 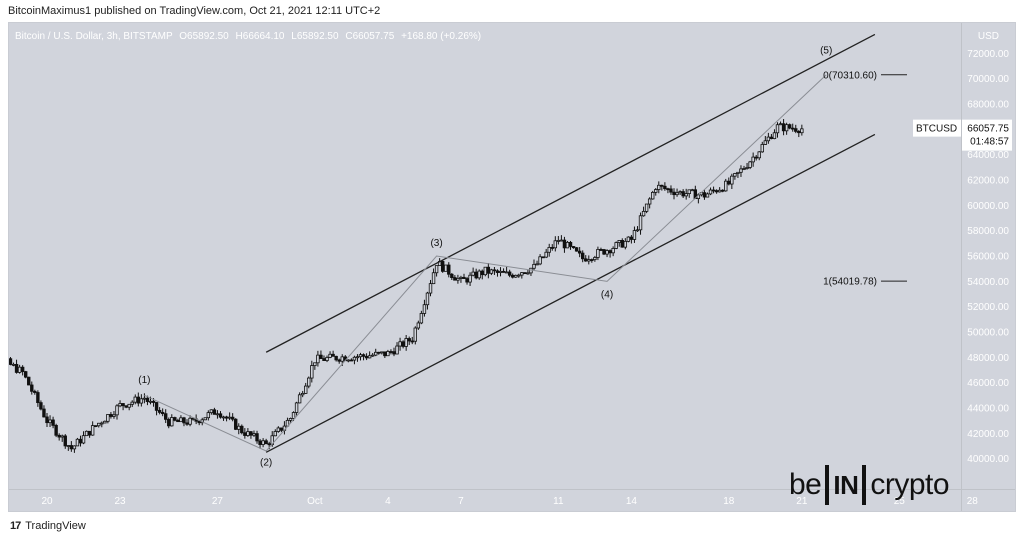 What do you see at coordinates (937, 128) in the screenshot?
I see `symbol-tag-box` at bounding box center [937, 128].